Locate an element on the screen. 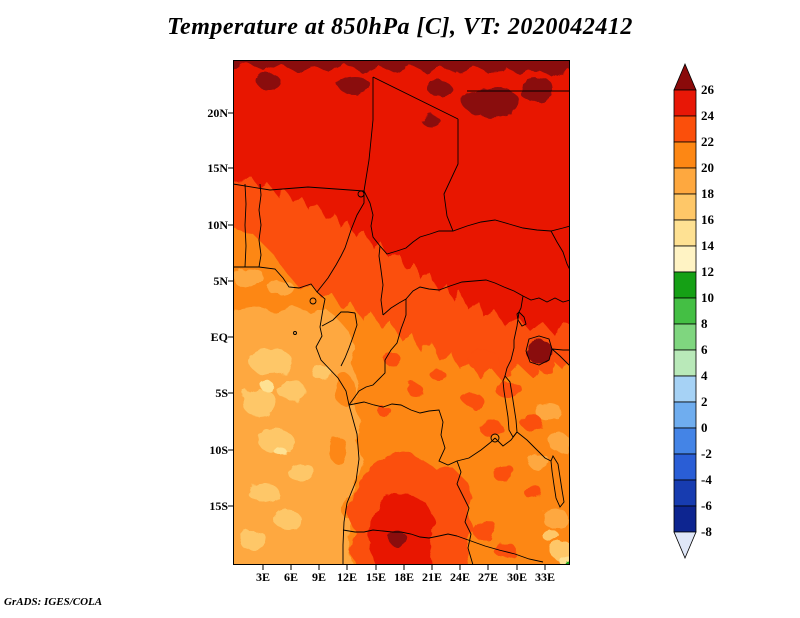 Image resolution: width=800 pixels, height=618 pixels. colorbar-label: 0 is located at coordinates (704, 427).